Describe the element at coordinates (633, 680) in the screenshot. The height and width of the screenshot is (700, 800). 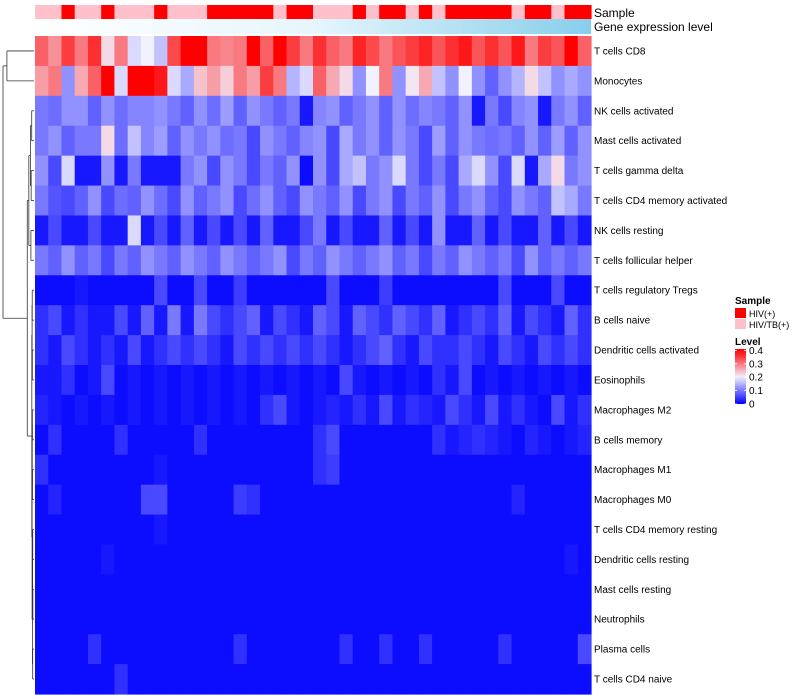
I see `row-label: T cells CD4 naive` at that location.